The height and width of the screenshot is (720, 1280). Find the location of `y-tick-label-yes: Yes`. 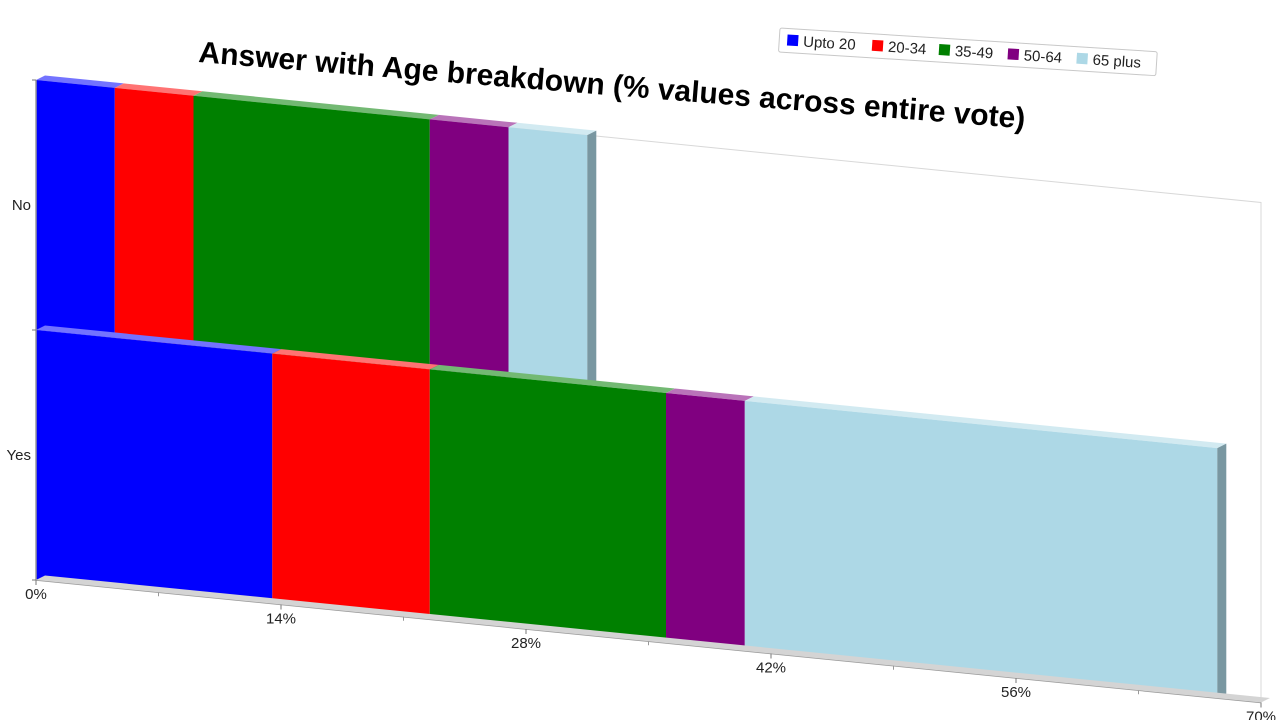

y-tick-label-yes: Yes is located at coordinates (19, 455).